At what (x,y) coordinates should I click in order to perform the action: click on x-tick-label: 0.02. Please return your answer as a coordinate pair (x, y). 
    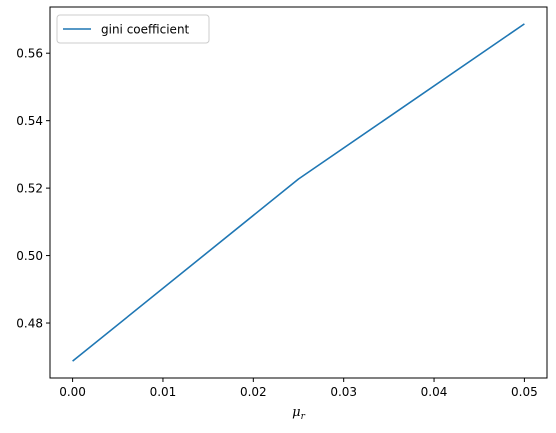
    Looking at the image, I should click on (253, 392).